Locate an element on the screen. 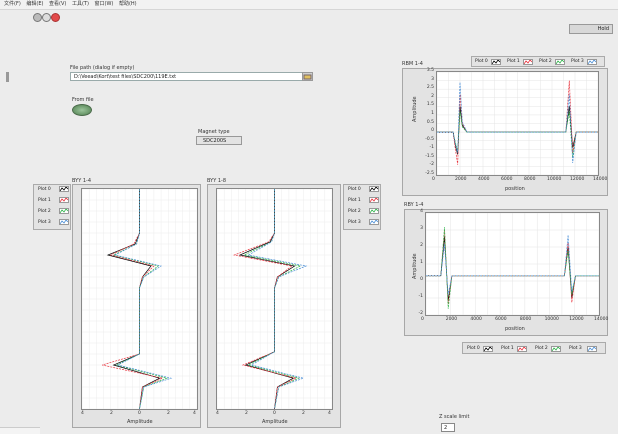 This screenshot has height=434, width=618. y-tick-label: 2.5 is located at coordinates (430, 88).